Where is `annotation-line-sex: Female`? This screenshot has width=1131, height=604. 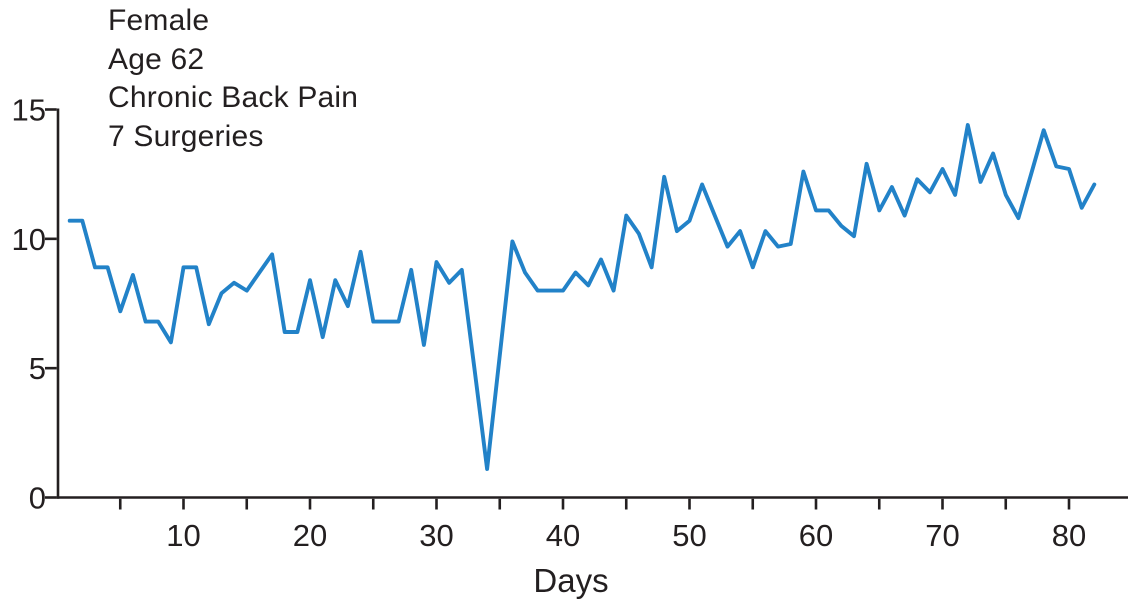
annotation-line-sex: Female is located at coordinates (159, 20).